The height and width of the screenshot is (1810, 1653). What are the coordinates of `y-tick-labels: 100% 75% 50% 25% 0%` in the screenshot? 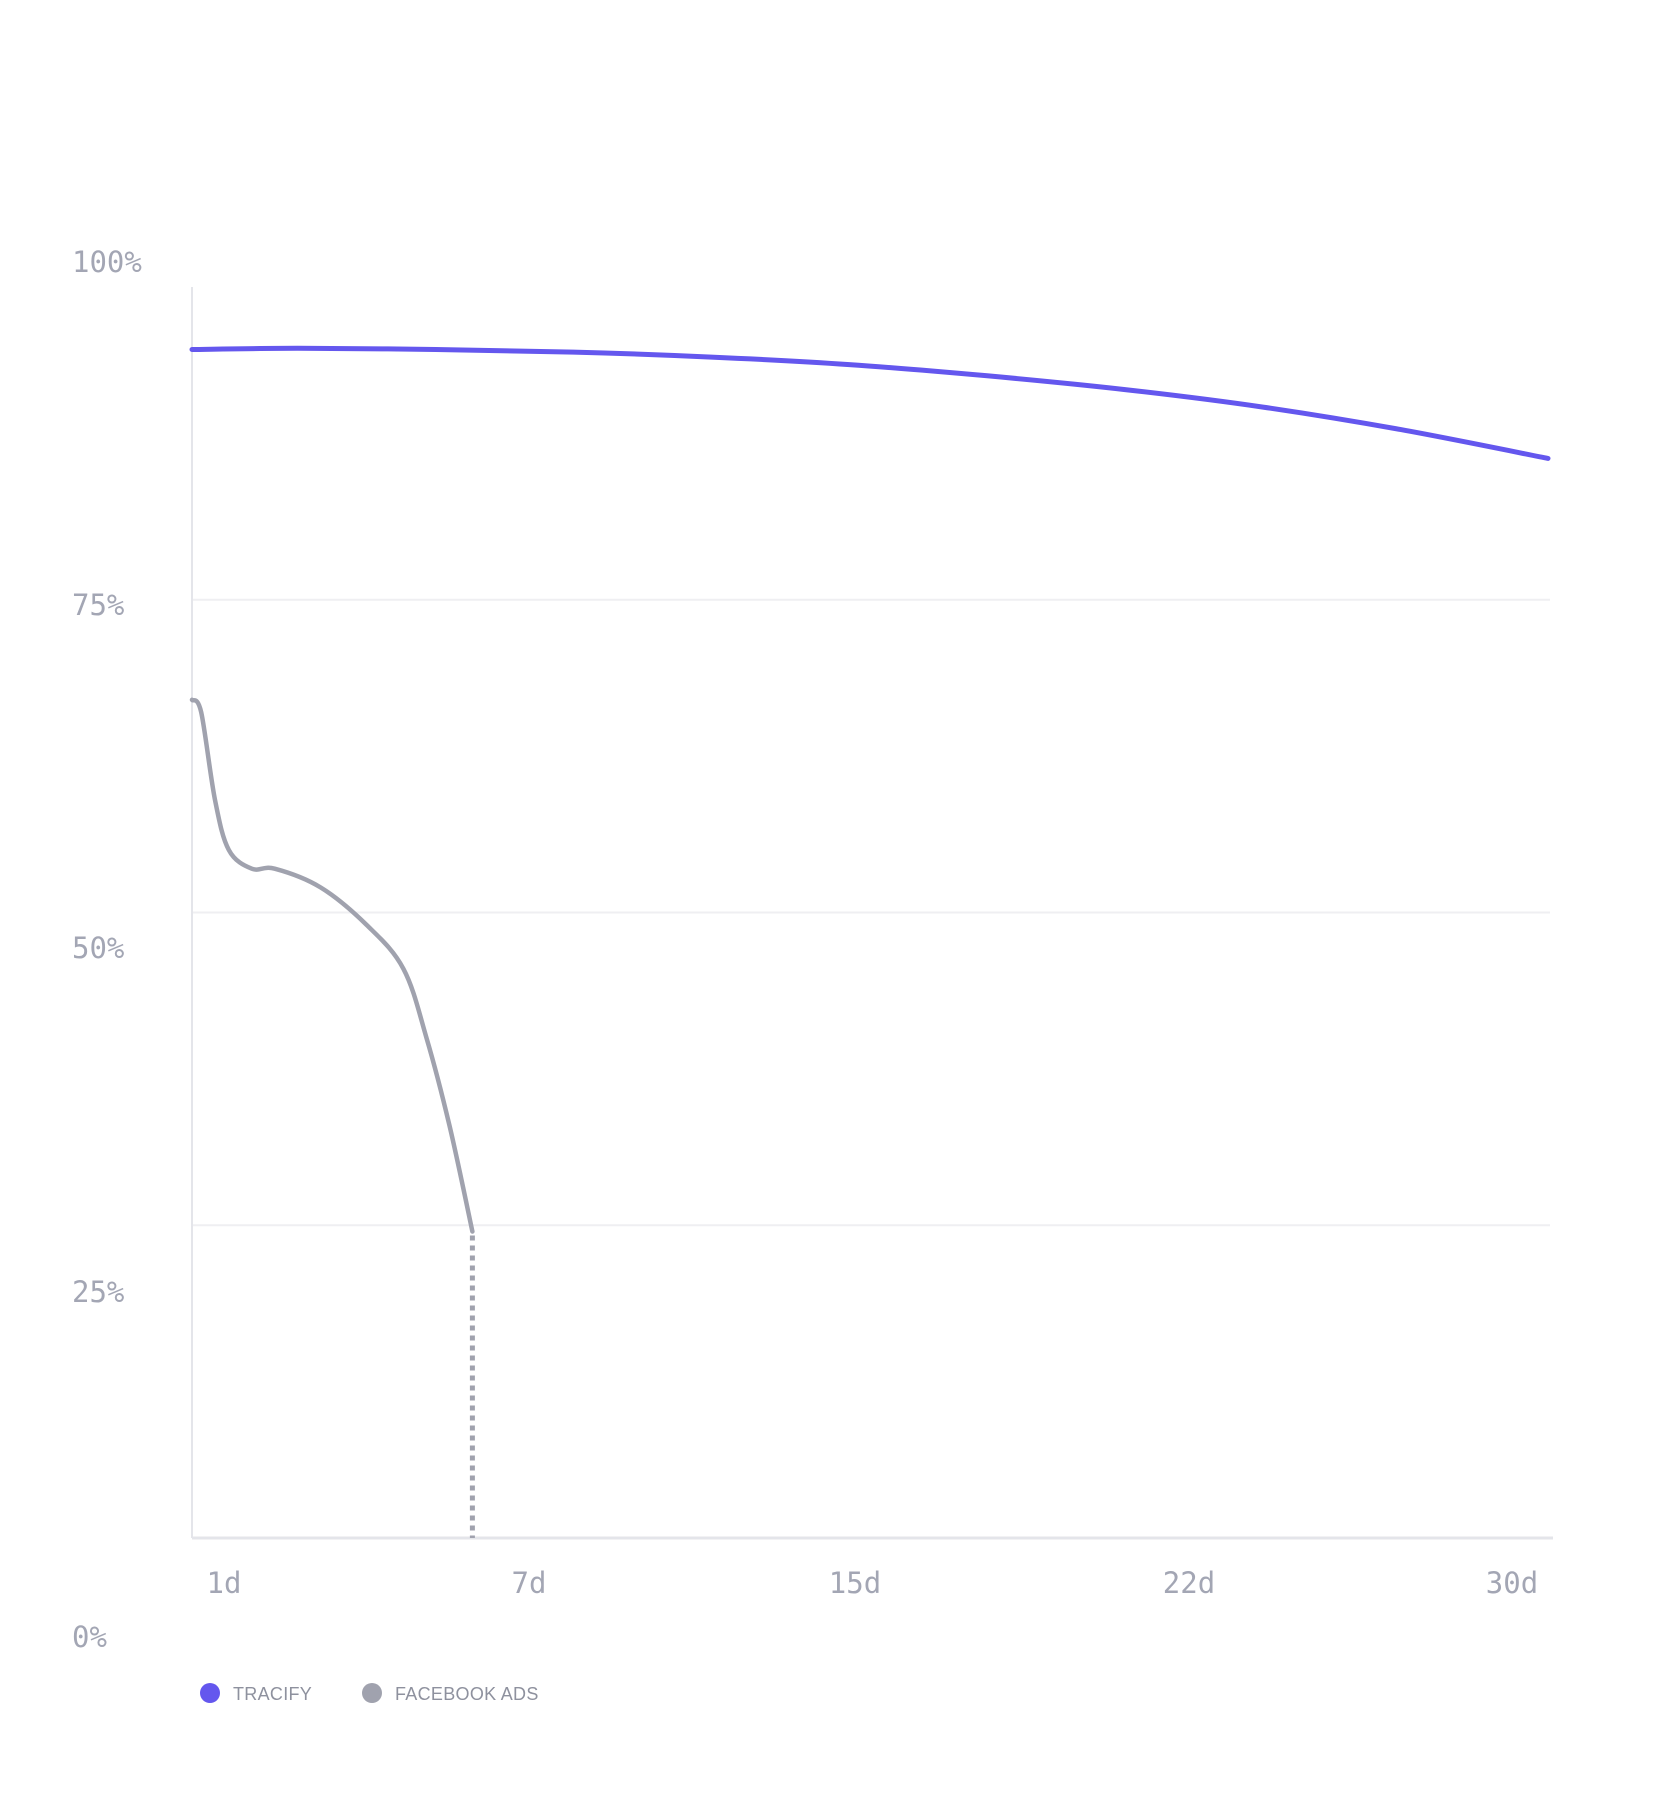 It's located at (107, 949).